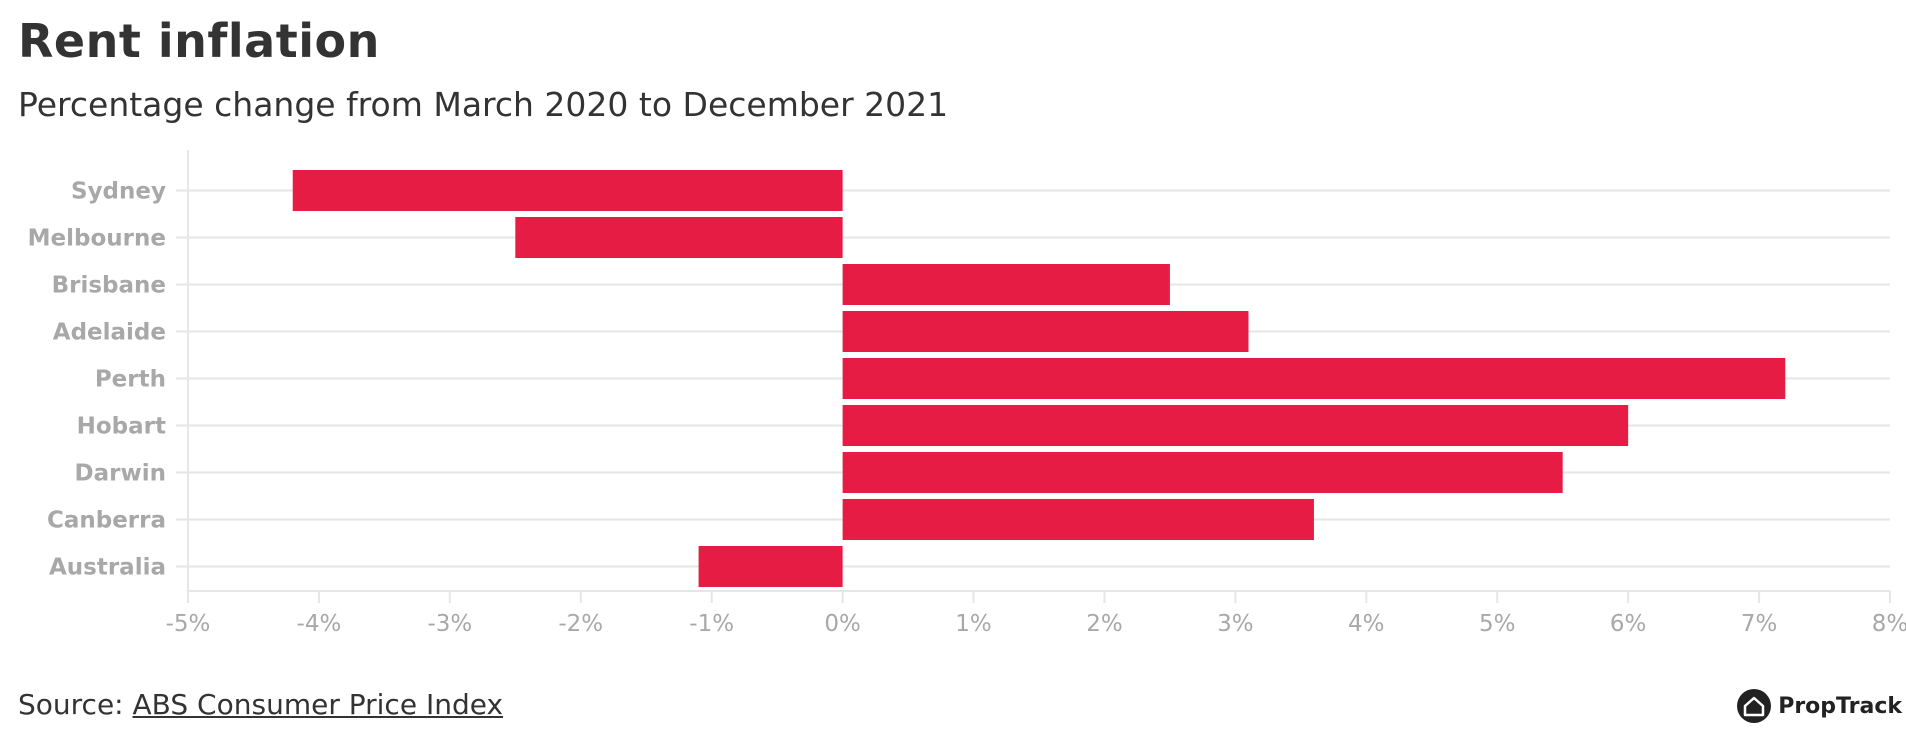  I want to click on bar-australia, so click(770, 566).